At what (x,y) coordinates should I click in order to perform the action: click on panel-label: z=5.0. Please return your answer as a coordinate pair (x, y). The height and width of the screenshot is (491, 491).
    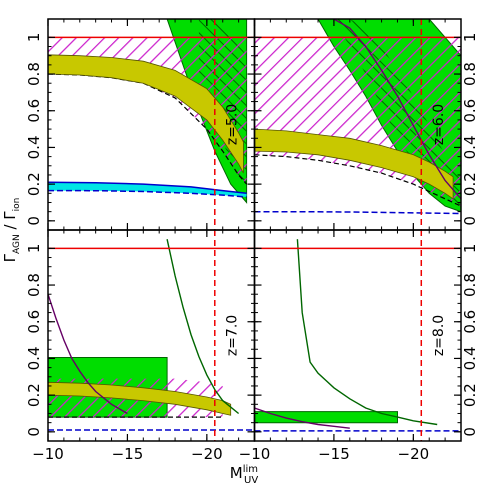
    Looking at the image, I should click on (233, 124).